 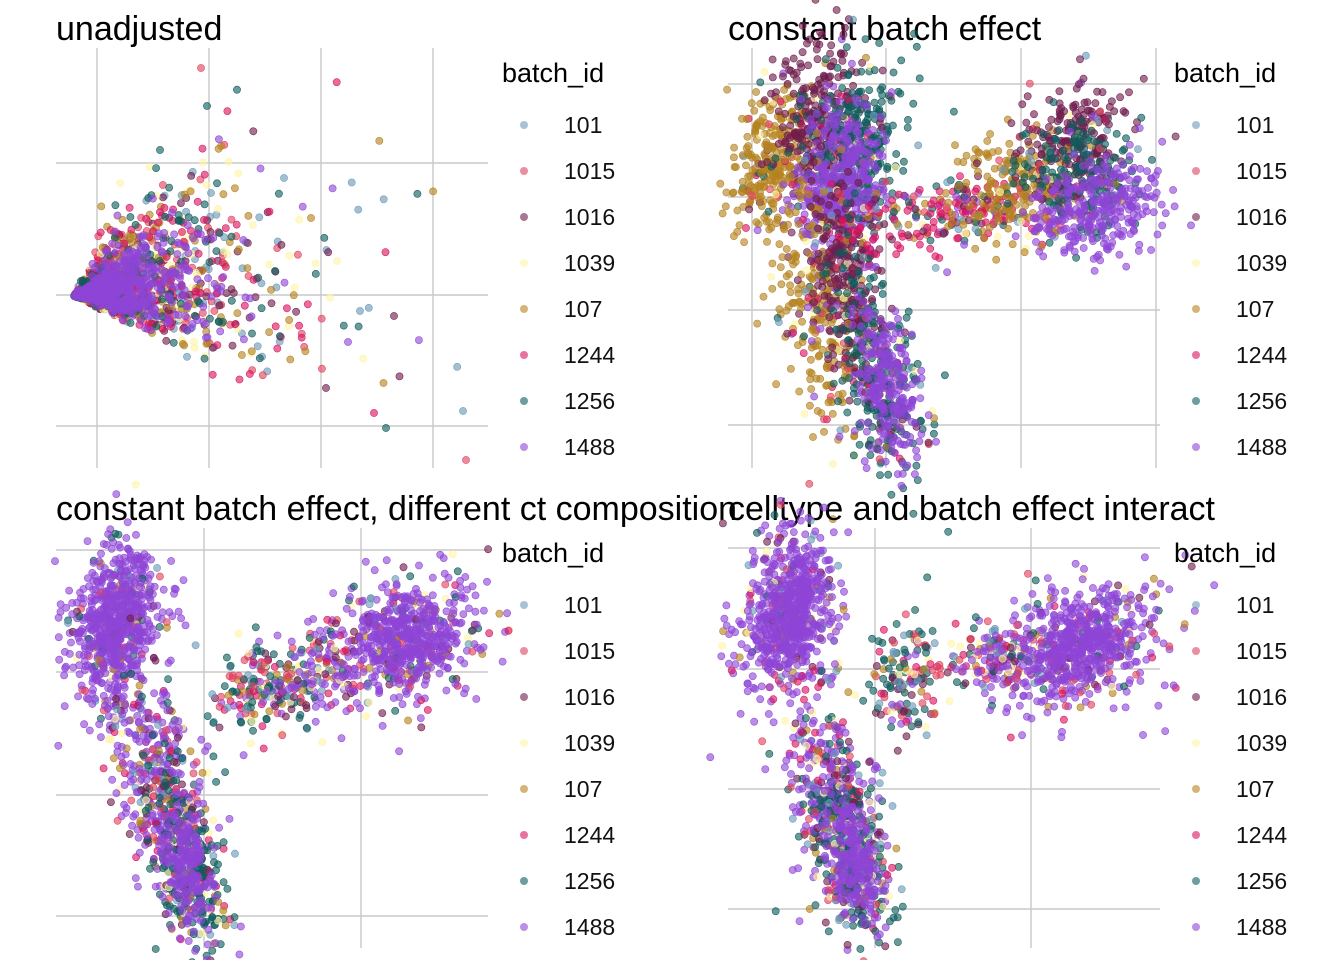 I want to click on legend-label: 107, so click(x=583, y=309).